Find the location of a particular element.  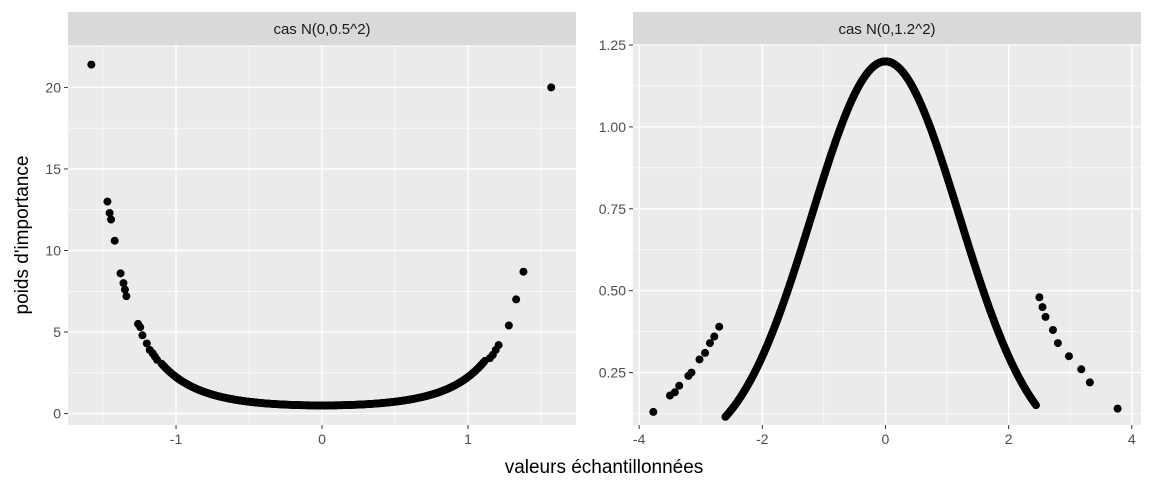

facet-title: cas N(0,1.2^2) is located at coordinates (886, 29).